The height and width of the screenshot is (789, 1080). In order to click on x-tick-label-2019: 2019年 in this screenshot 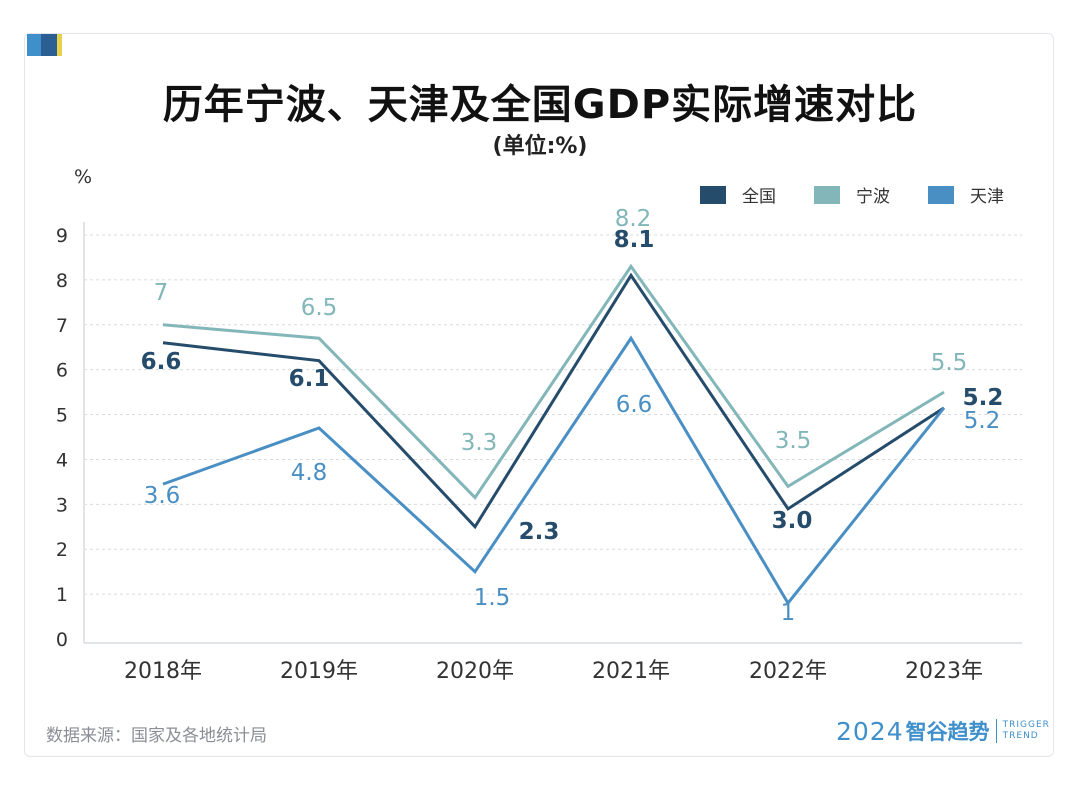, I will do `click(319, 671)`.